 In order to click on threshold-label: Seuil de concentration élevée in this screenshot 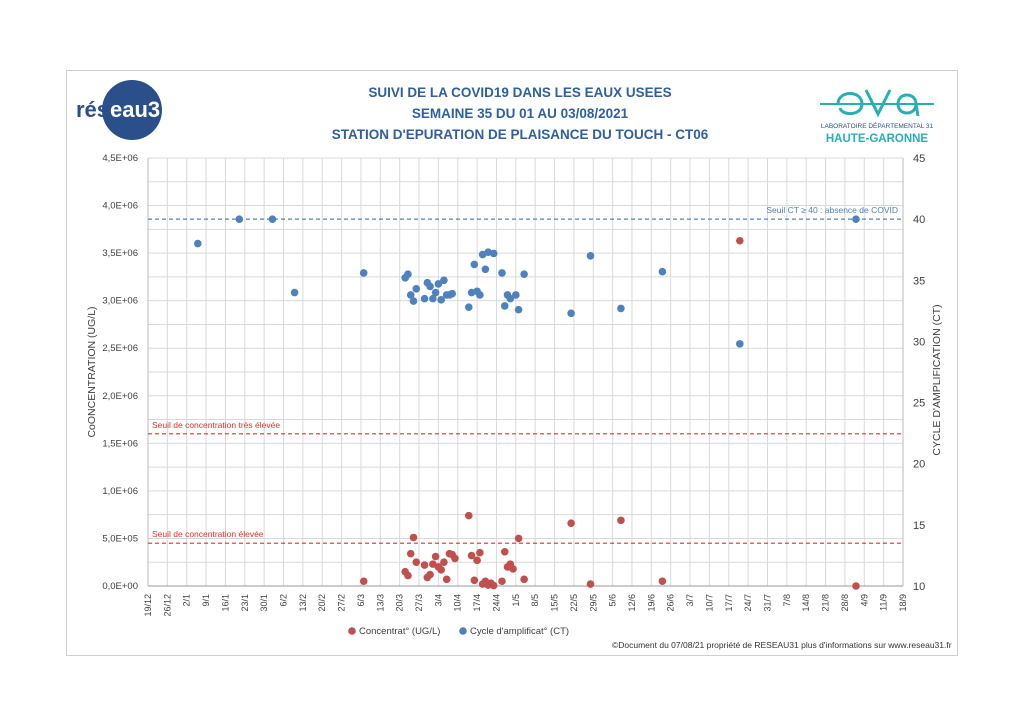, I will do `click(208, 534)`.